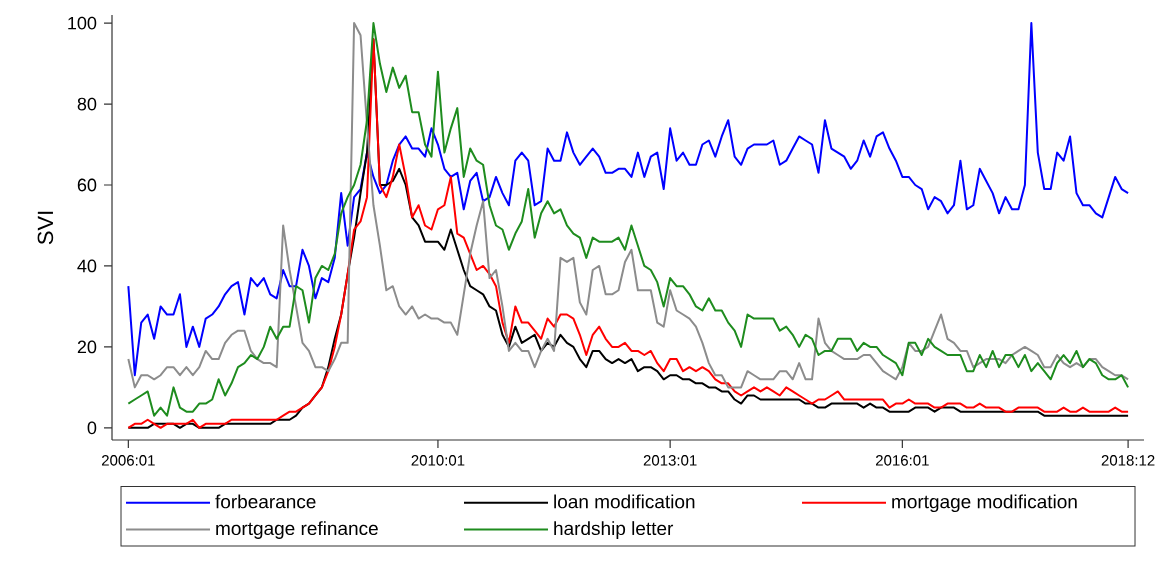  I want to click on legend-label: forbearance, so click(265, 501).